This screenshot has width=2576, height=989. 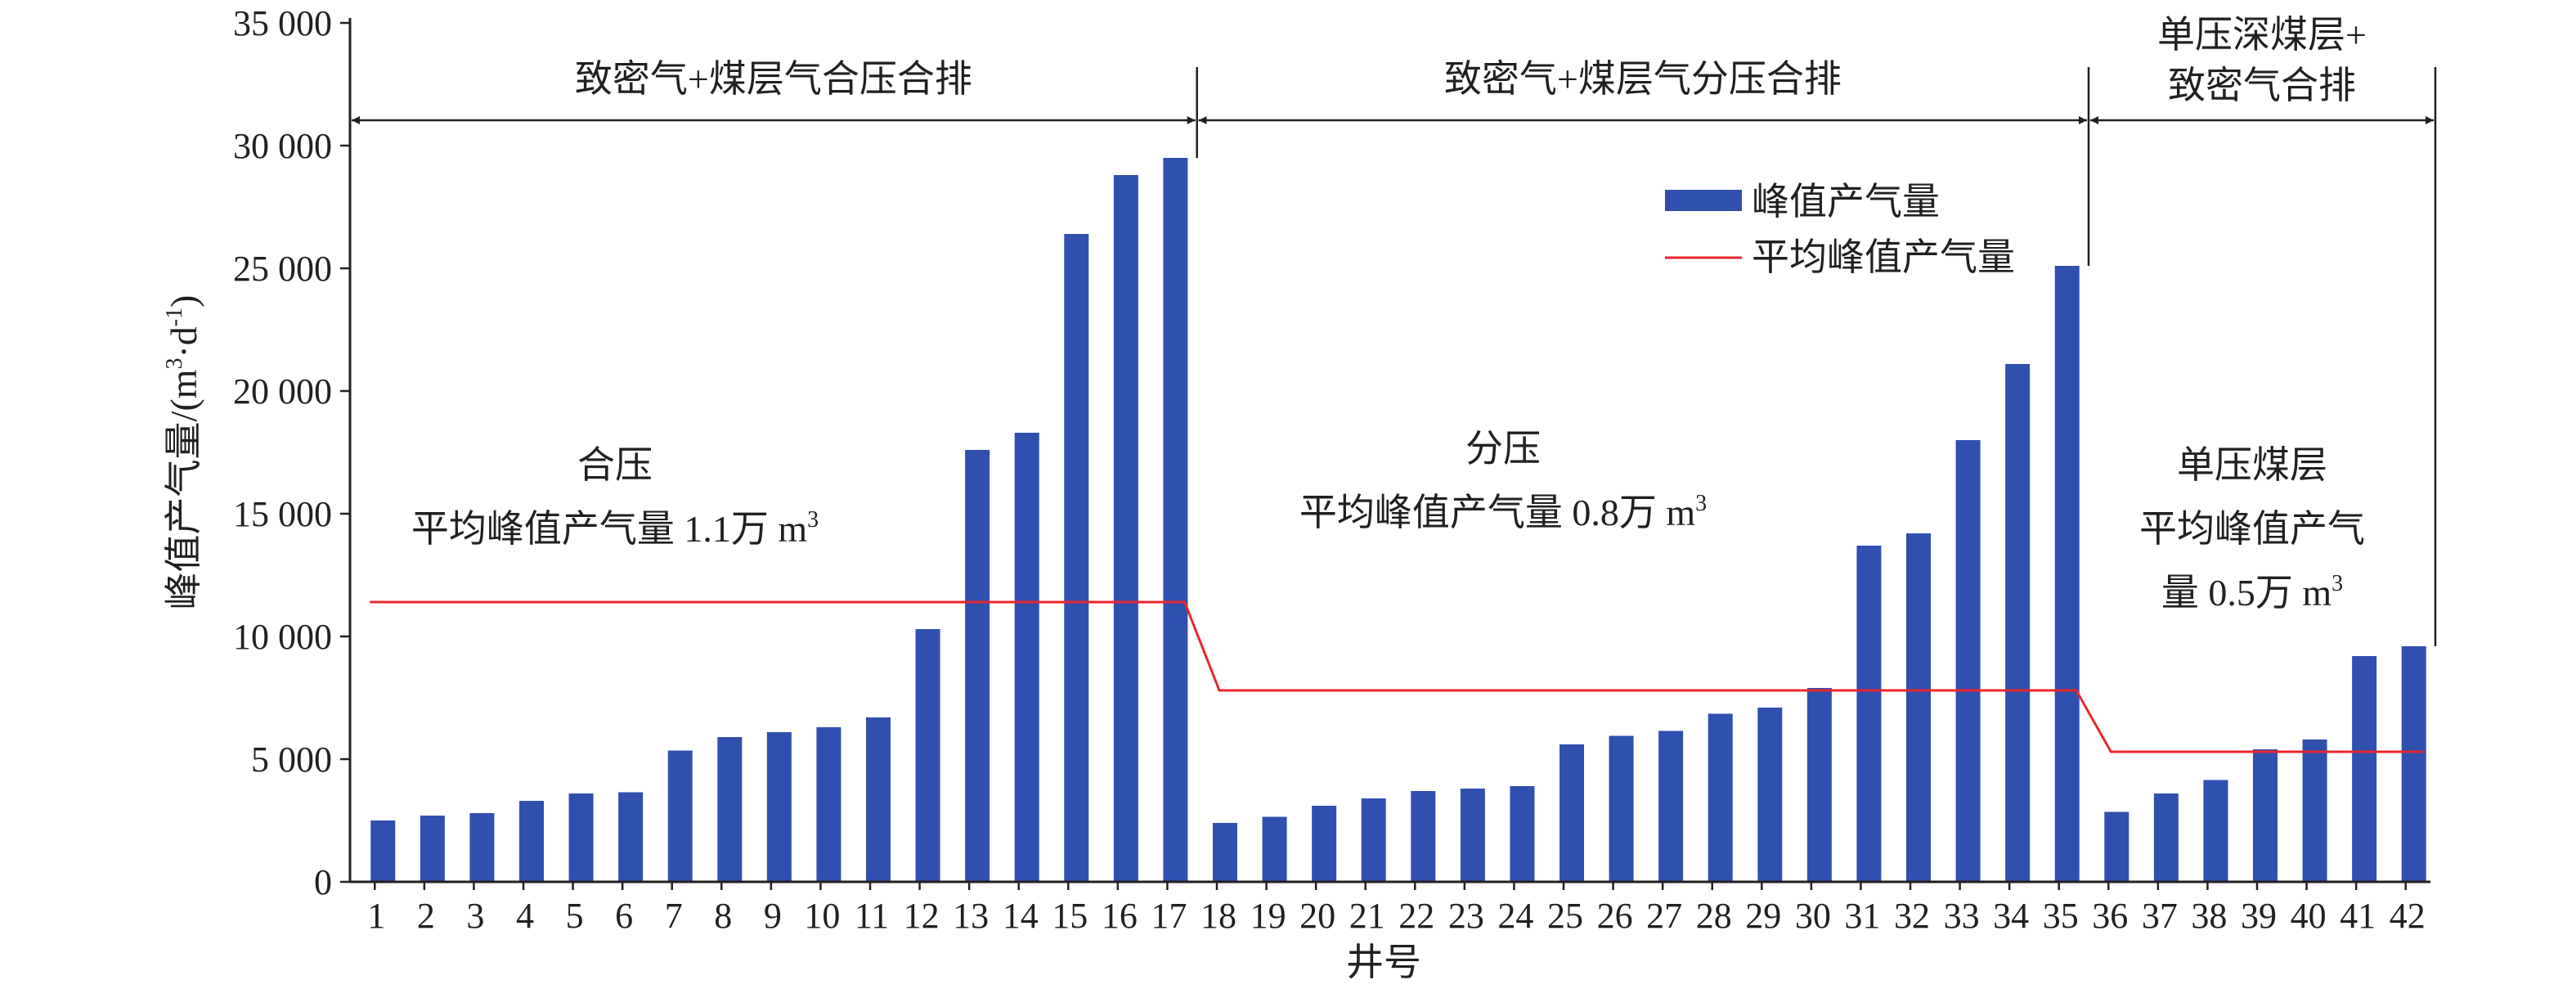 What do you see at coordinates (1416, 916) in the screenshot?
I see `x-tick-label: 22` at bounding box center [1416, 916].